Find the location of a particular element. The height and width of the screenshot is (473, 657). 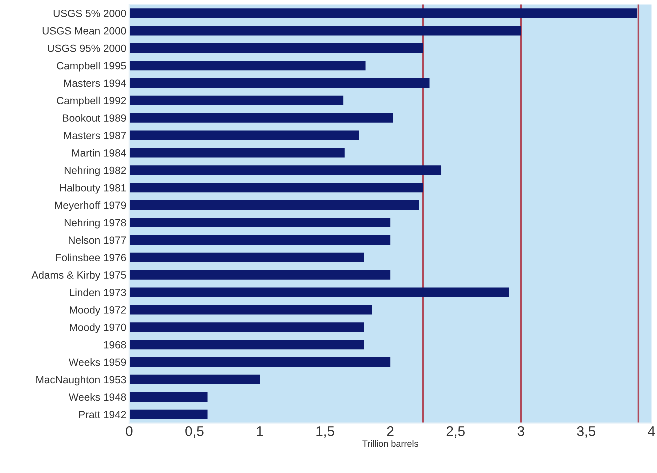

y-tick-label: Linden 1973 is located at coordinates (98, 292).